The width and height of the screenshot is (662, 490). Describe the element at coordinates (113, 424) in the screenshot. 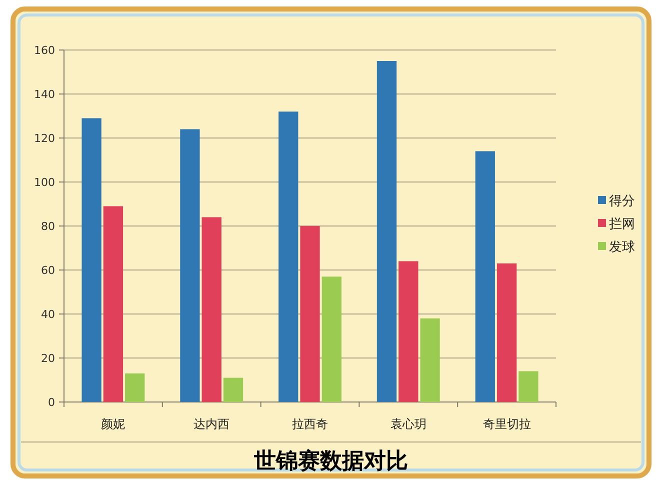

I see `x-tick-label: 颜妮` at that location.